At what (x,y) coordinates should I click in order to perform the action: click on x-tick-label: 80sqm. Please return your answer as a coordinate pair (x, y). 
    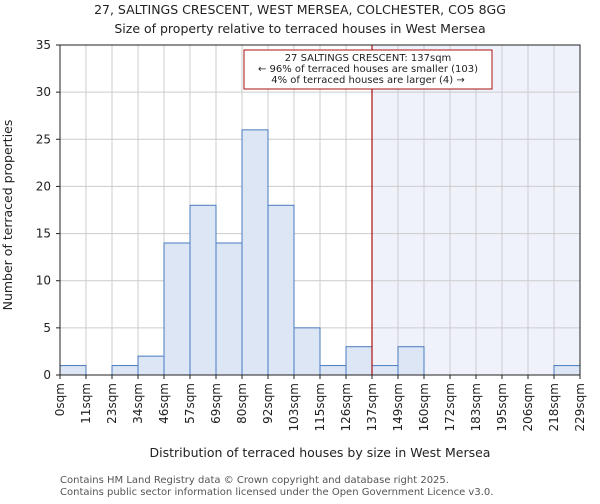
    Looking at the image, I should click on (242, 403).